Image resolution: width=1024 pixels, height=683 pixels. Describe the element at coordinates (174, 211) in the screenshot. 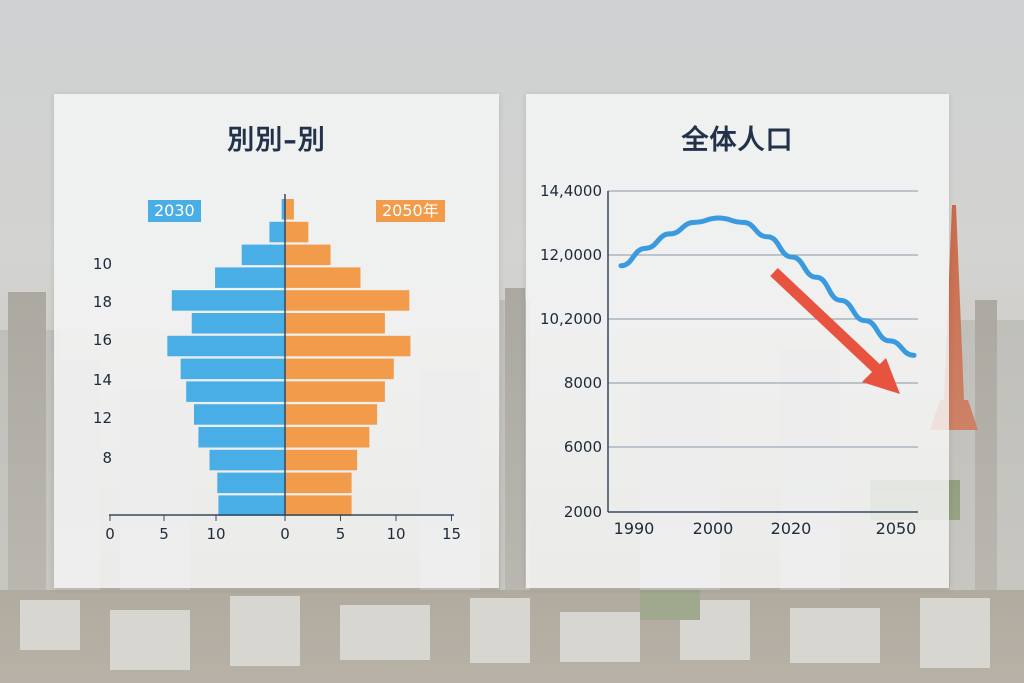

I see `legend-2030: 2030` at that location.